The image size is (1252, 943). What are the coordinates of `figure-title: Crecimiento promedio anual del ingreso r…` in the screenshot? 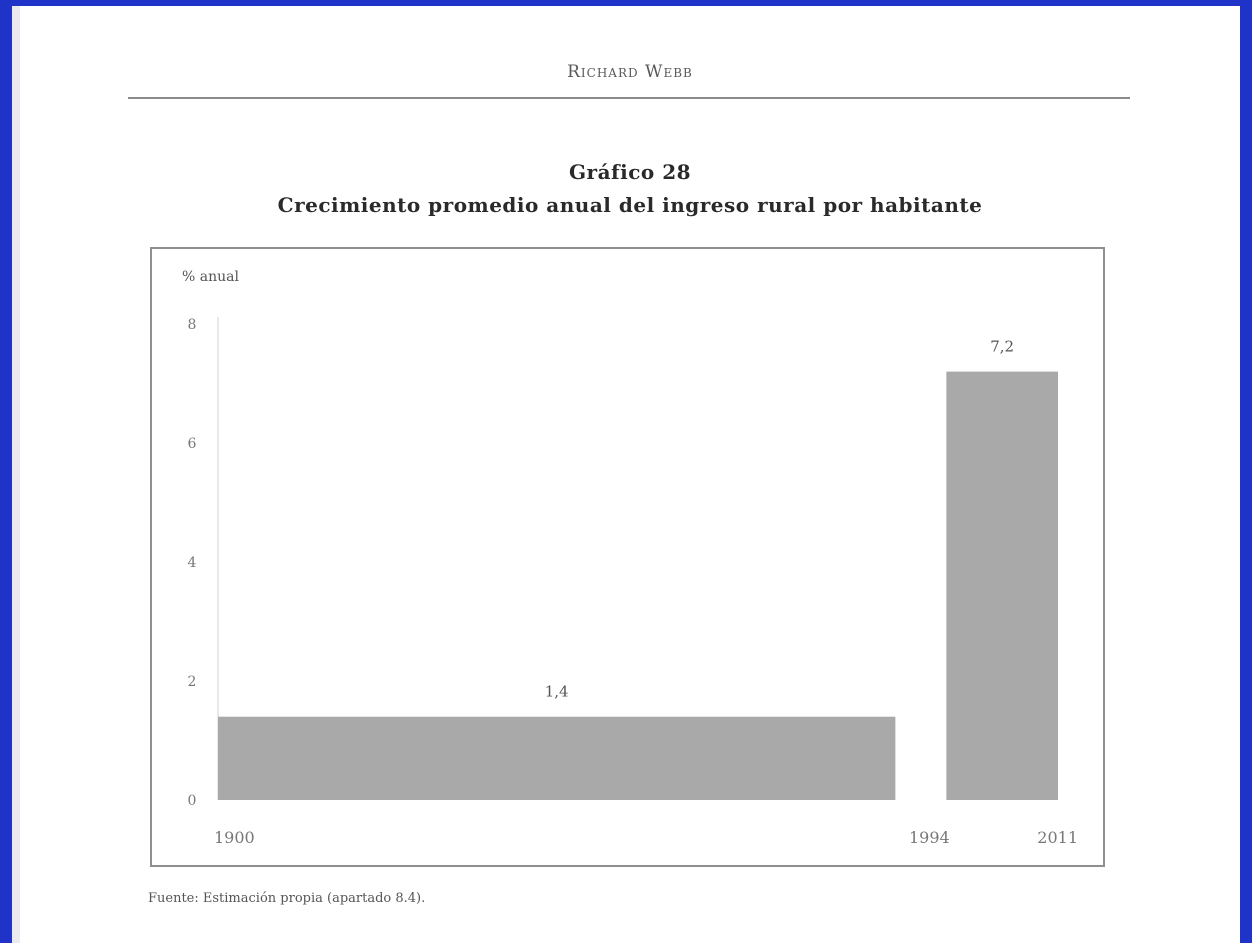 It's located at (630, 205).